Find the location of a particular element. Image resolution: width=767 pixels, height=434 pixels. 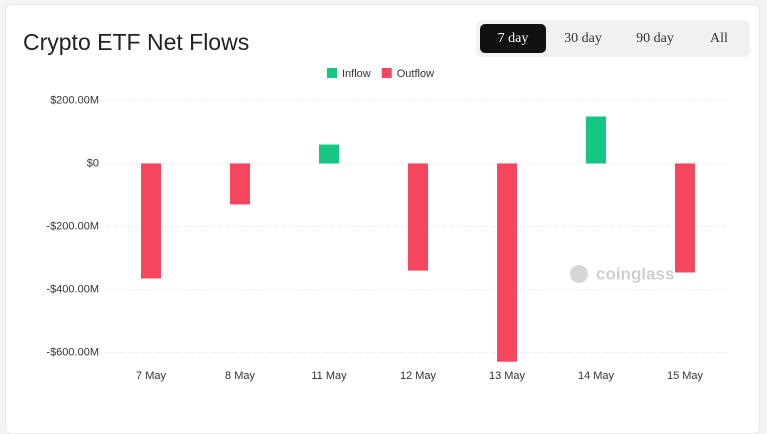

y-tick-label: -$400.00M is located at coordinates (72, 289).